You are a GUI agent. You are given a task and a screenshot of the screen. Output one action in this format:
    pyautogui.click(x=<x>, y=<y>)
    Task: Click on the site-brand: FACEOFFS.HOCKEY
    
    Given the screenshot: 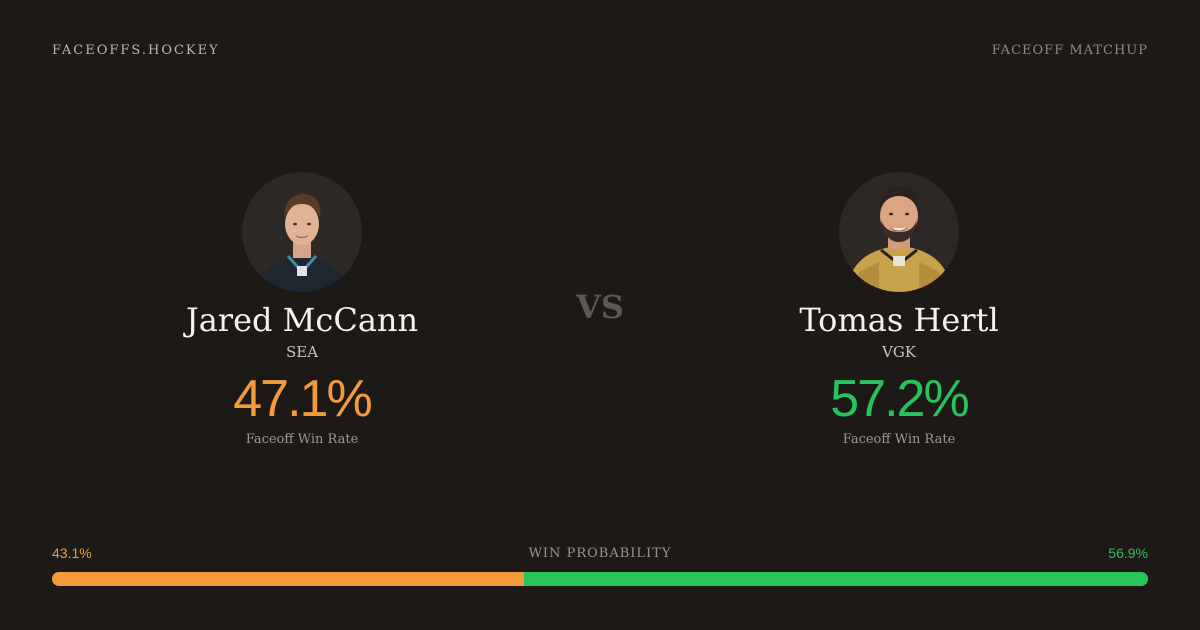 What is the action you would take?
    pyautogui.click(x=136, y=50)
    